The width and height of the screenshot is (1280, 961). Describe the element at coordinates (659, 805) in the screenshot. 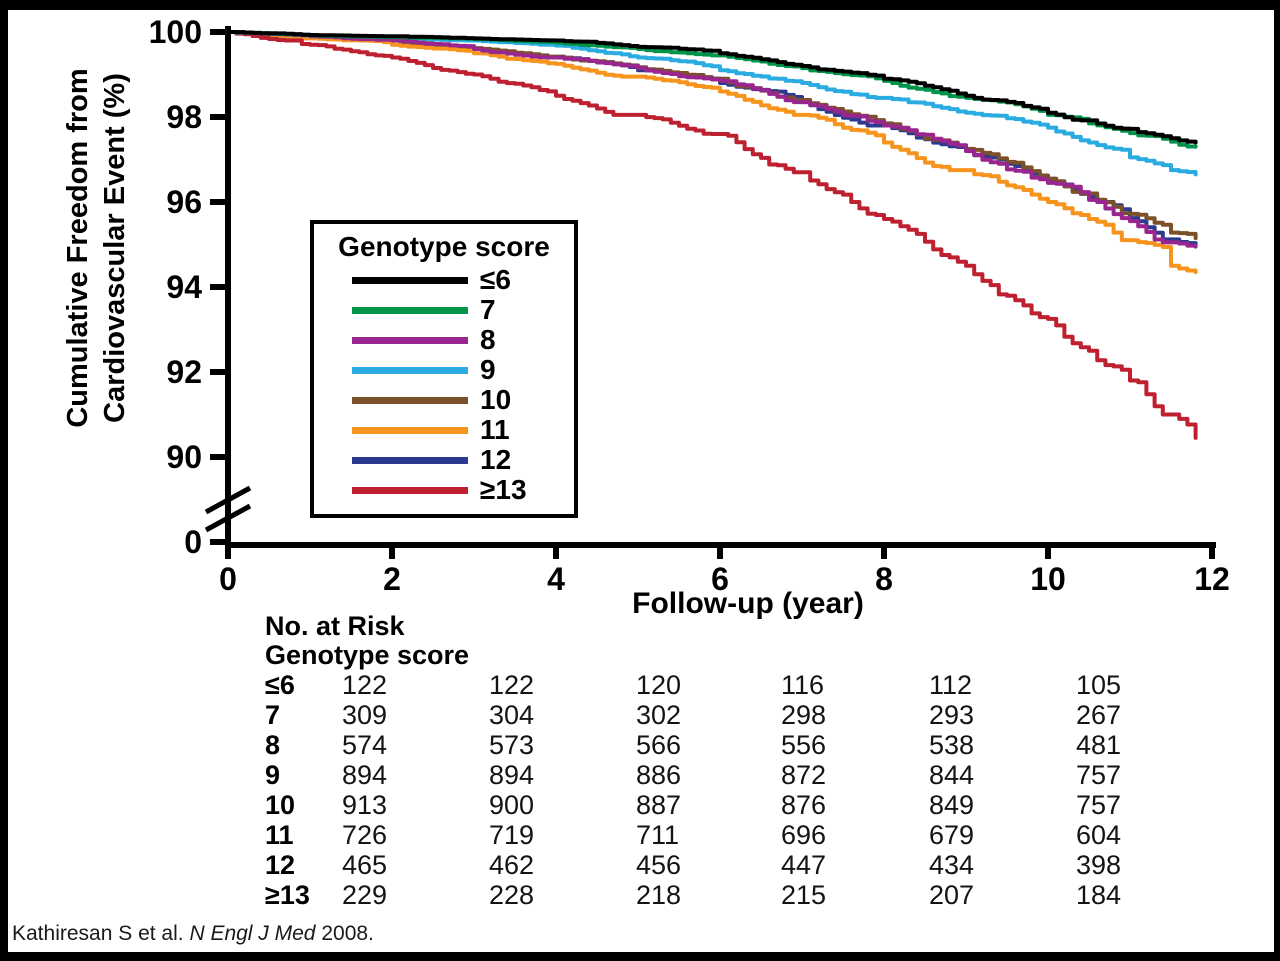

I see `risk-value: 887` at that location.